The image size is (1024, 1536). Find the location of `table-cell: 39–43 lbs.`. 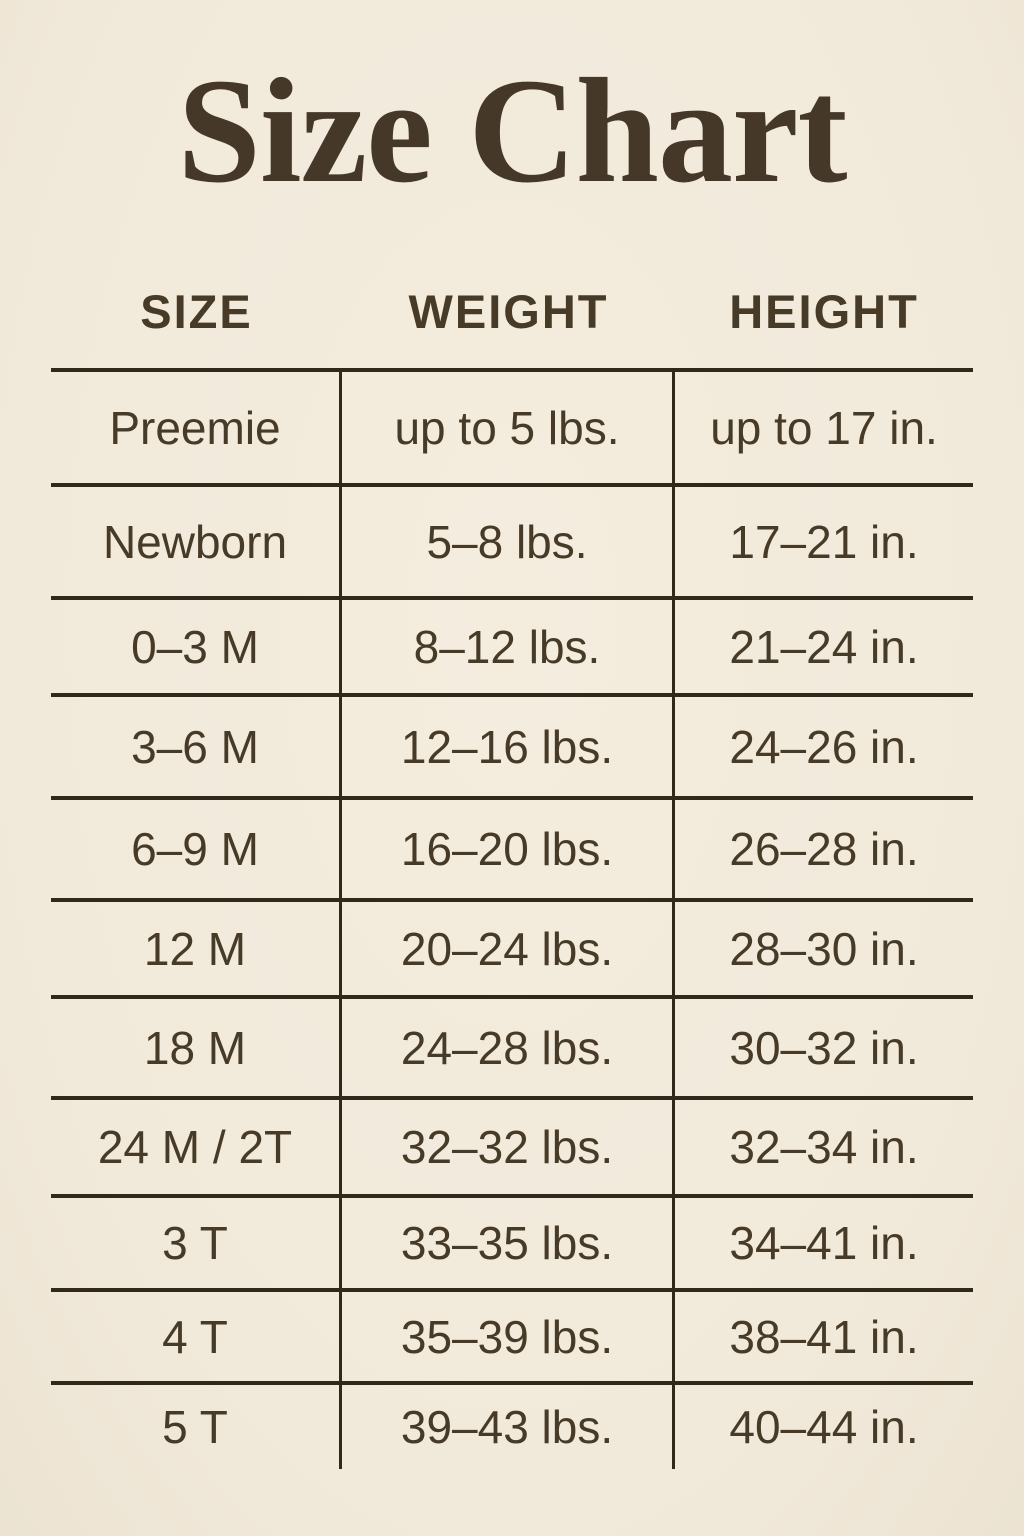

table-cell: 39–43 lbs. is located at coordinates (508, 1427).